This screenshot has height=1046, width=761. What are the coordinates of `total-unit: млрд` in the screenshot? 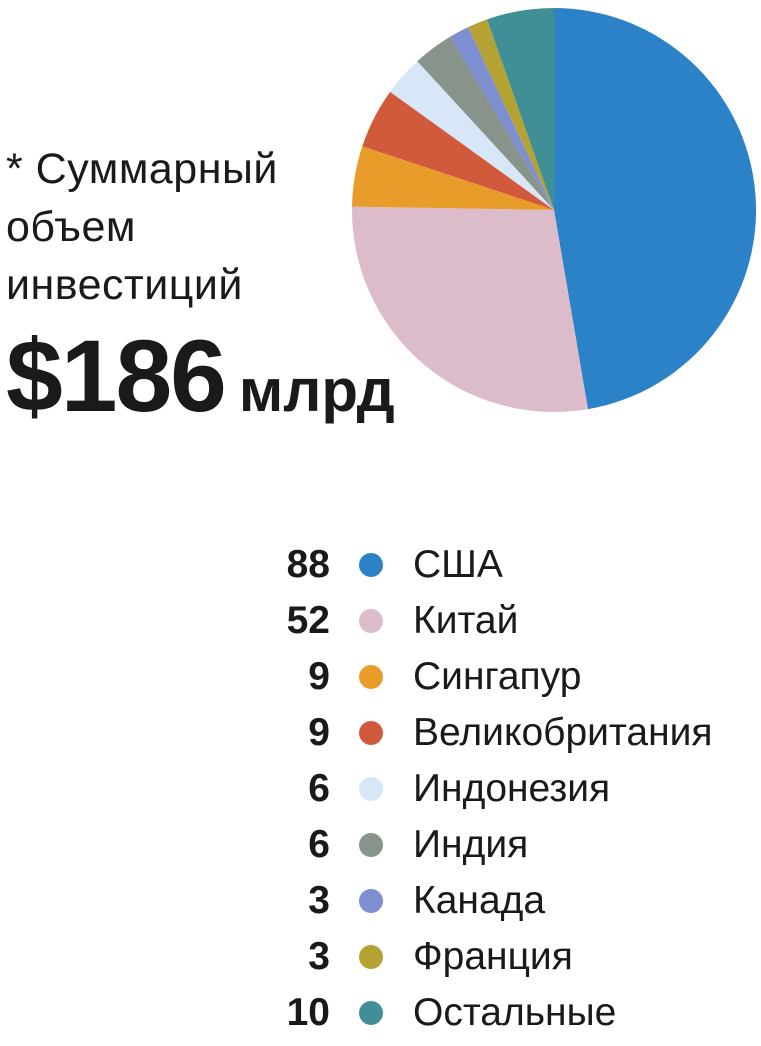 It's located at (316, 390).